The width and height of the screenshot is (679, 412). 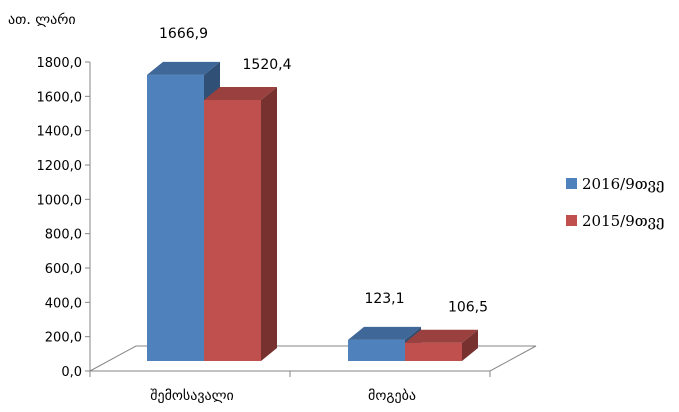 What do you see at coordinates (615, 202) in the screenshot?
I see `legend: 2016/9თვე 2015/9თვე` at bounding box center [615, 202].